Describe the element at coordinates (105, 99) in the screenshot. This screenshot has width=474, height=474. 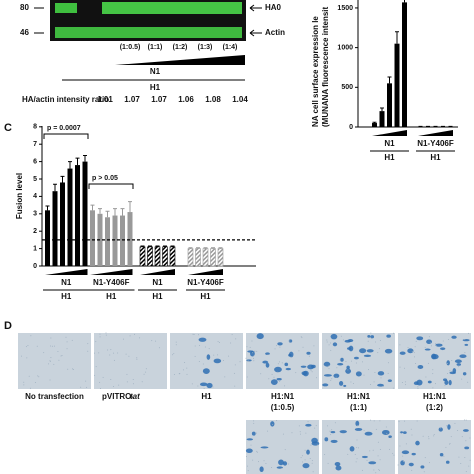
I see `intensity-value: 1.01` at that location.